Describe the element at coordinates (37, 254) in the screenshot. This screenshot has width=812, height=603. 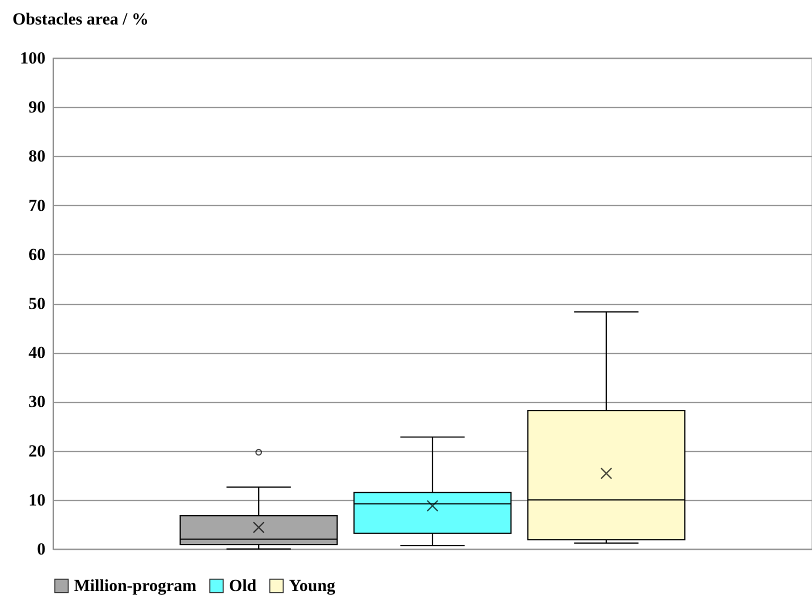
I see `y-tick-label: 60` at that location.